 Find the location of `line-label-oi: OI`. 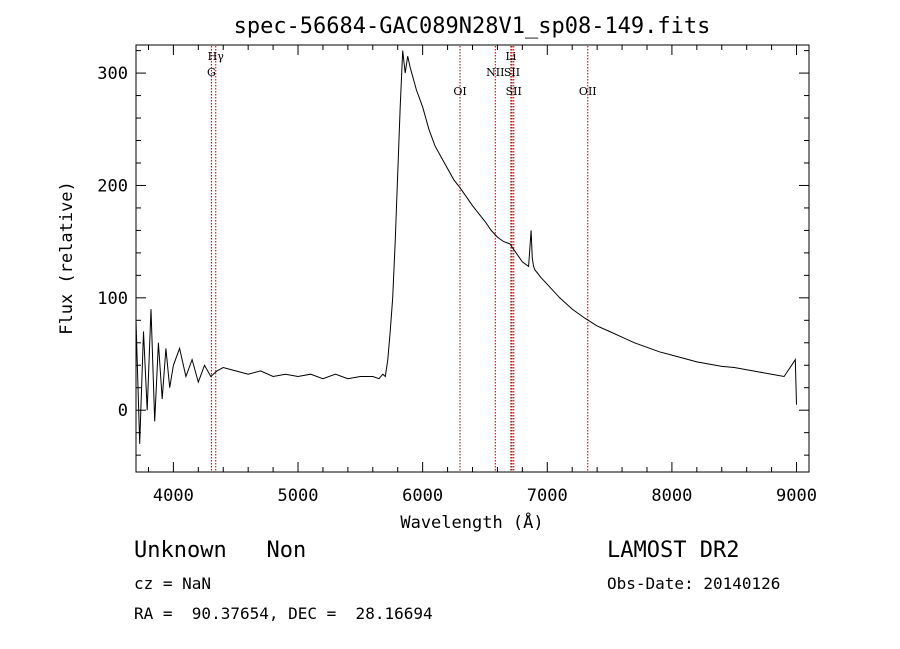

line-label-oi: OI is located at coordinates (459, 91).